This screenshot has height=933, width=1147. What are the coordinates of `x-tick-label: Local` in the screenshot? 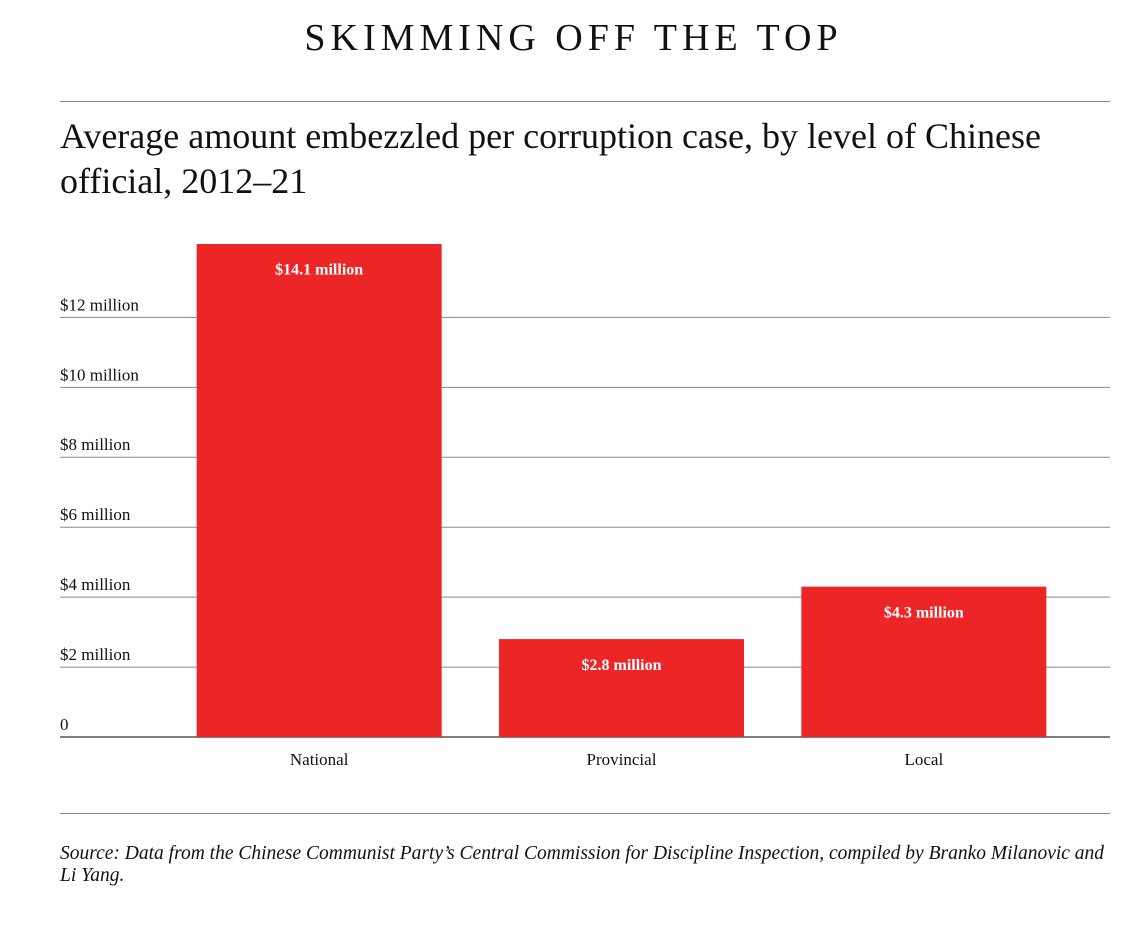 It's located at (923, 759).